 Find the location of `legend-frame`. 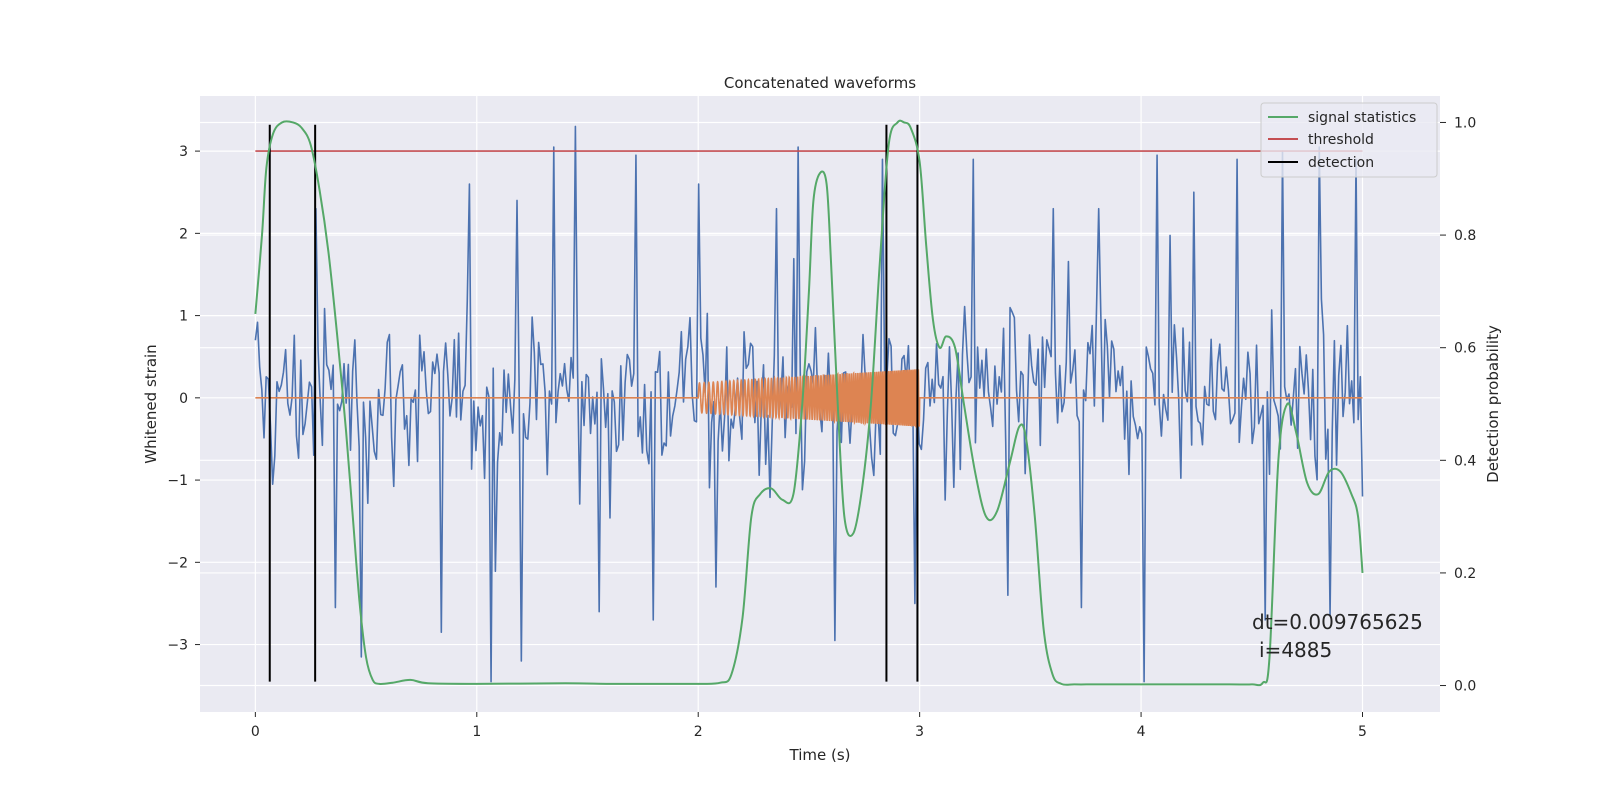

legend-frame is located at coordinates (1349, 140).